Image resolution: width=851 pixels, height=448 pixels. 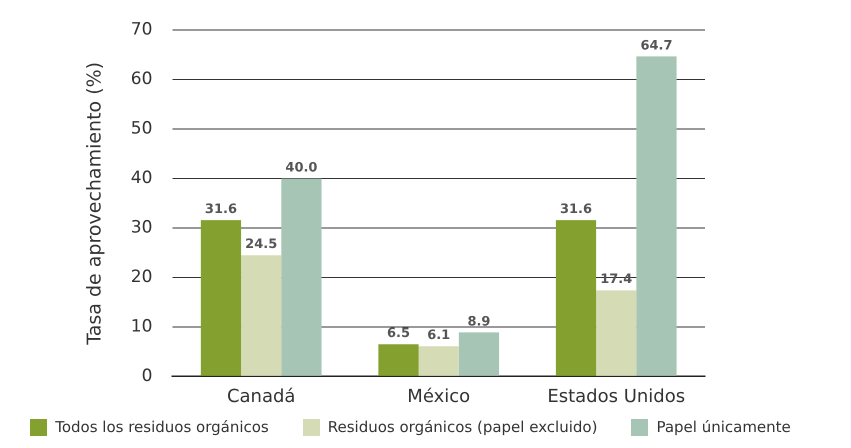 I want to click on x-tick-label: Canadá, so click(x=261, y=396).